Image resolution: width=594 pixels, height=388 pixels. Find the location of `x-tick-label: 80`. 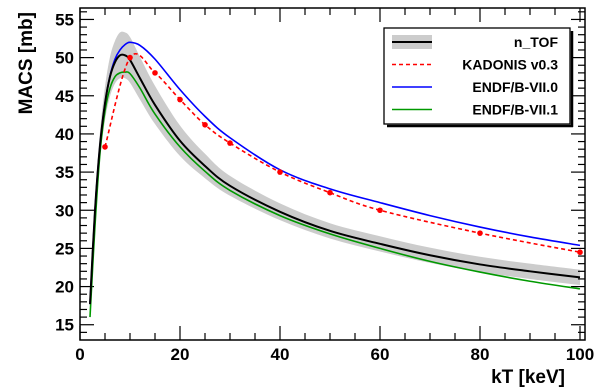

x-tick-label: 80 is located at coordinates (480, 354).